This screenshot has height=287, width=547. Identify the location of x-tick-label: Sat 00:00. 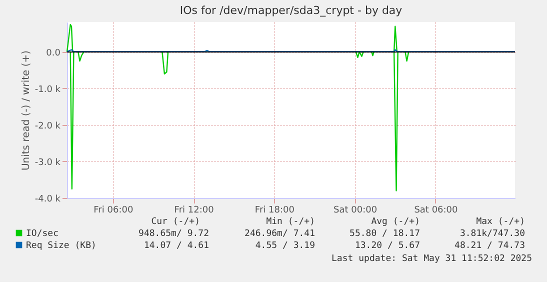
(356, 211).